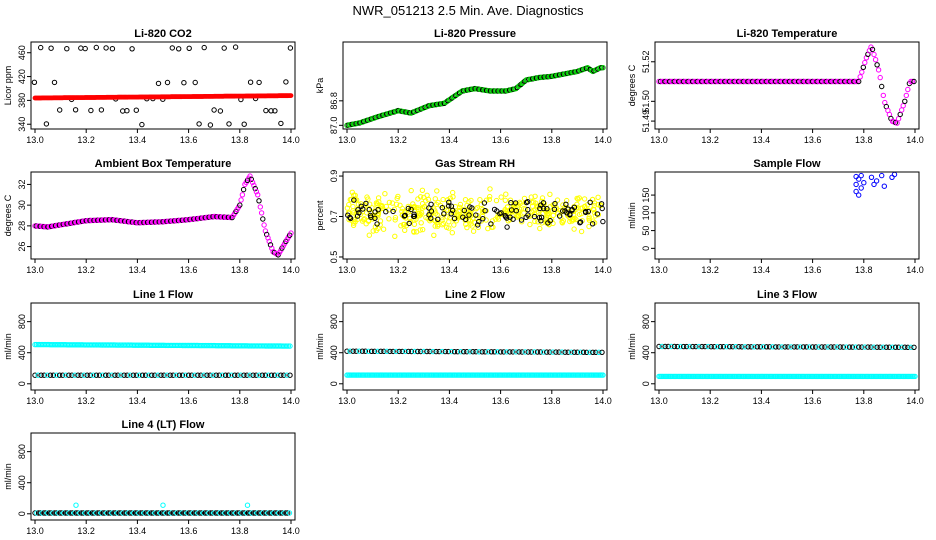  I want to click on x-tick-label: 13.8, so click(552, 401).